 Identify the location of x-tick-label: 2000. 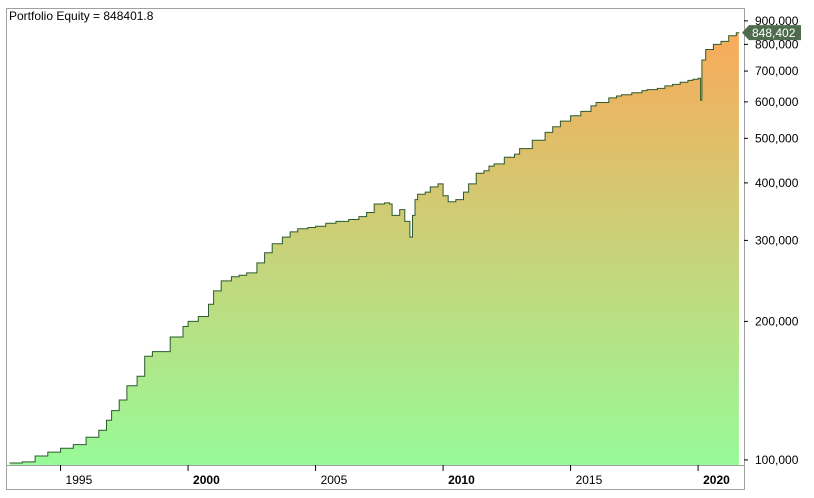
(206, 480).